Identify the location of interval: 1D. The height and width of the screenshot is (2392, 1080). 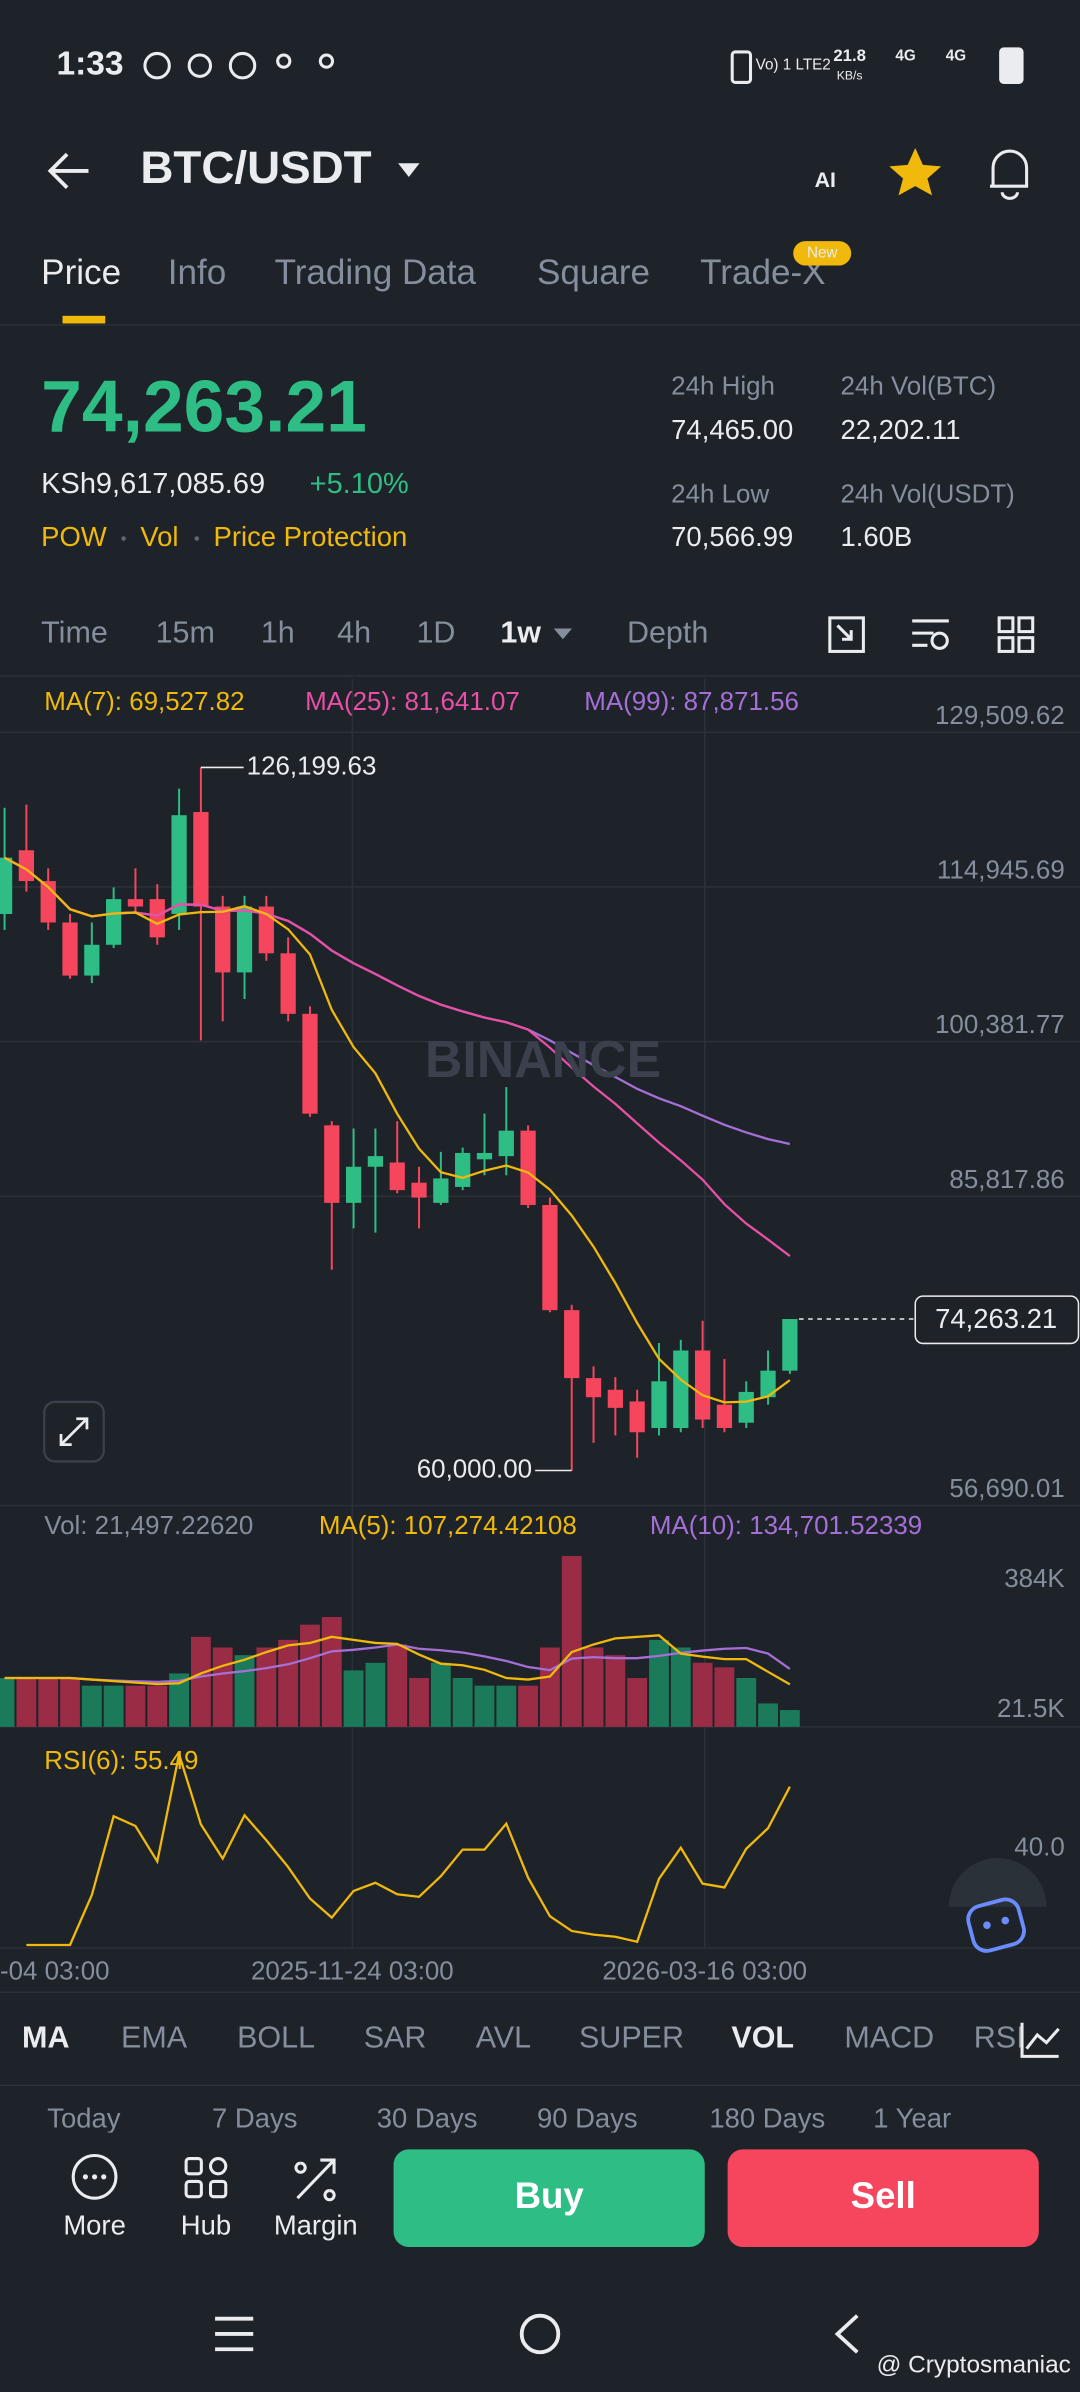
(435, 633).